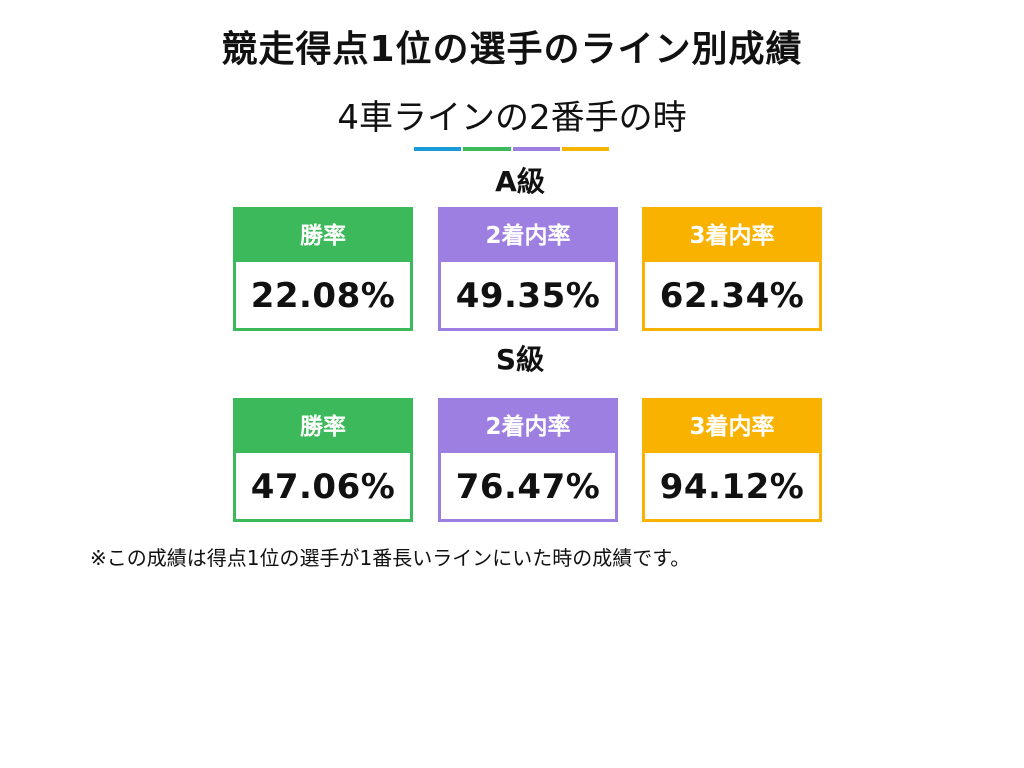 The width and height of the screenshot is (1024, 768). I want to click on card-value: 94.12%, so click(732, 487).